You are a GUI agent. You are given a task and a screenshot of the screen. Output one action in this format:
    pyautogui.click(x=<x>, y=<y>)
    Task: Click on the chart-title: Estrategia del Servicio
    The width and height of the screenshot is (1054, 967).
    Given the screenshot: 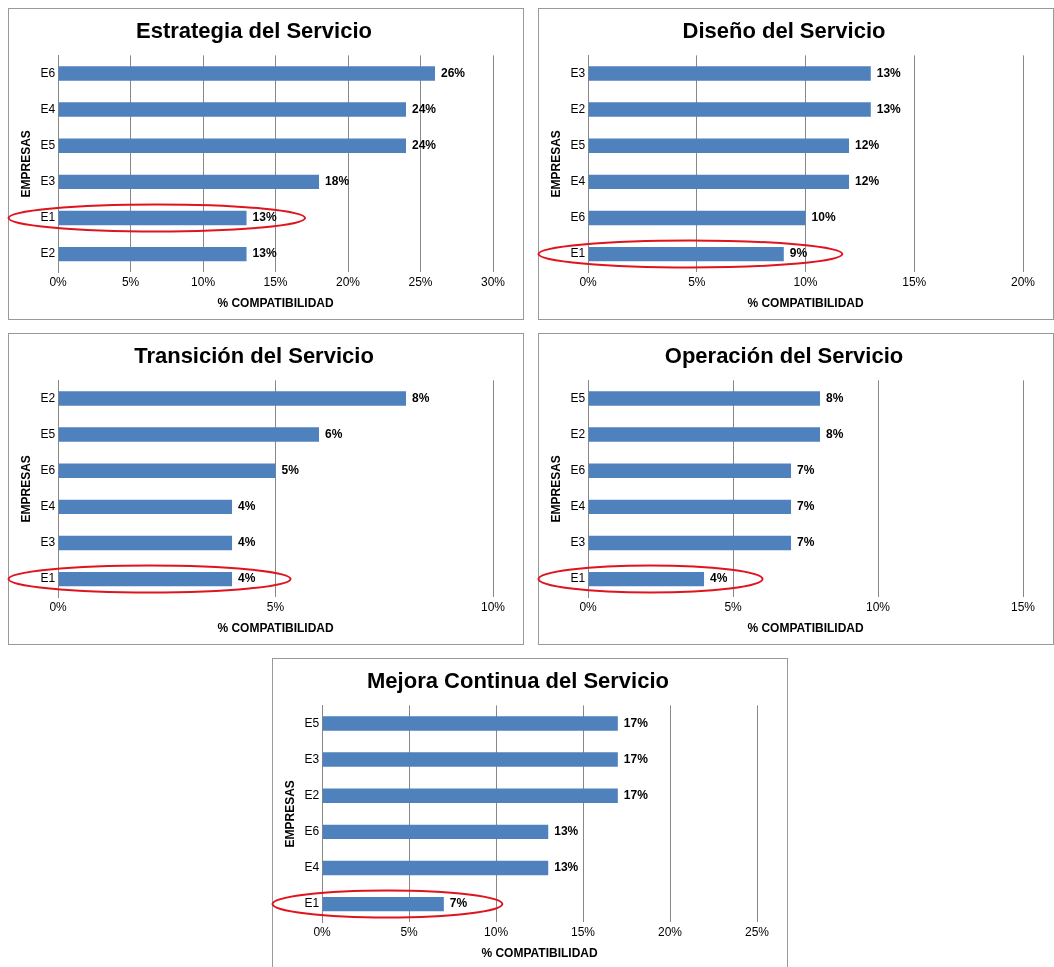 What is the action you would take?
    pyautogui.click(x=254, y=31)
    